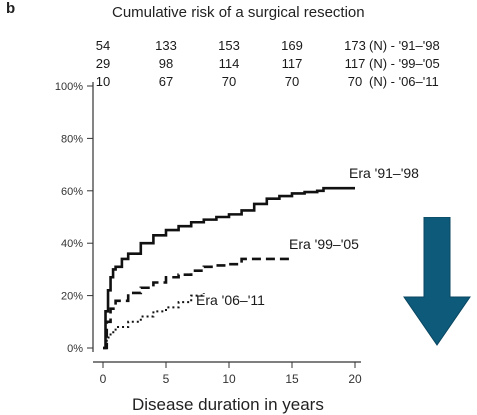  What do you see at coordinates (355, 45) in the screenshot?
I see `at-risk-value: 173` at bounding box center [355, 45].